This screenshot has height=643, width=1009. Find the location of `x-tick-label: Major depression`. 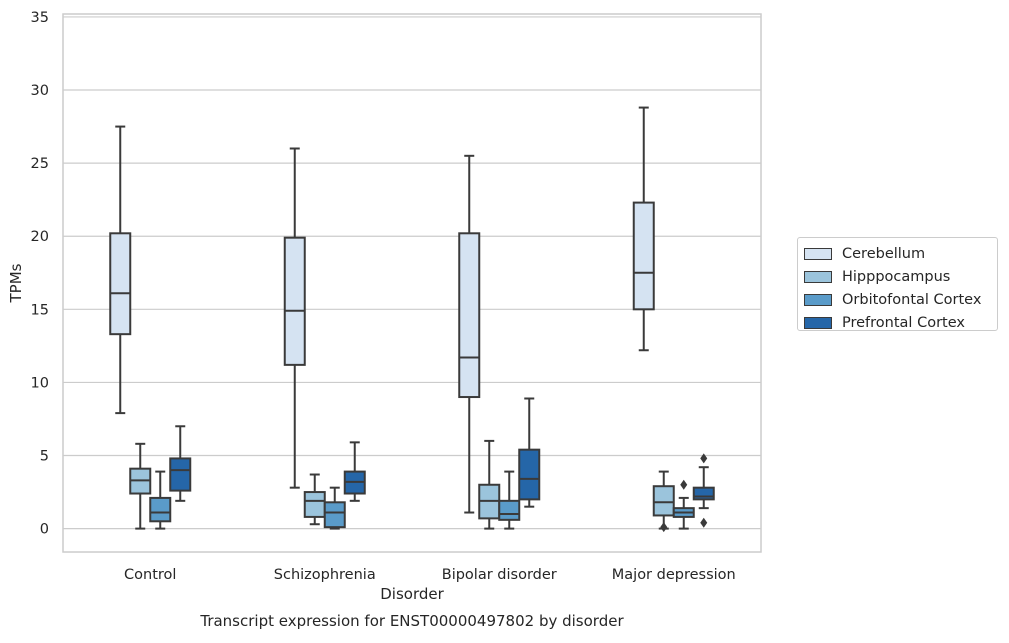

x-tick-label: Major depression is located at coordinates (674, 575).